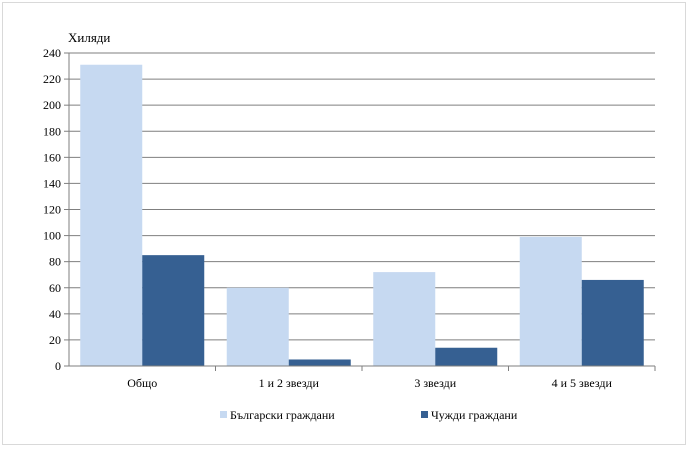 The image size is (690, 449). I want to click on y-tick-label: 20, so click(55, 340).